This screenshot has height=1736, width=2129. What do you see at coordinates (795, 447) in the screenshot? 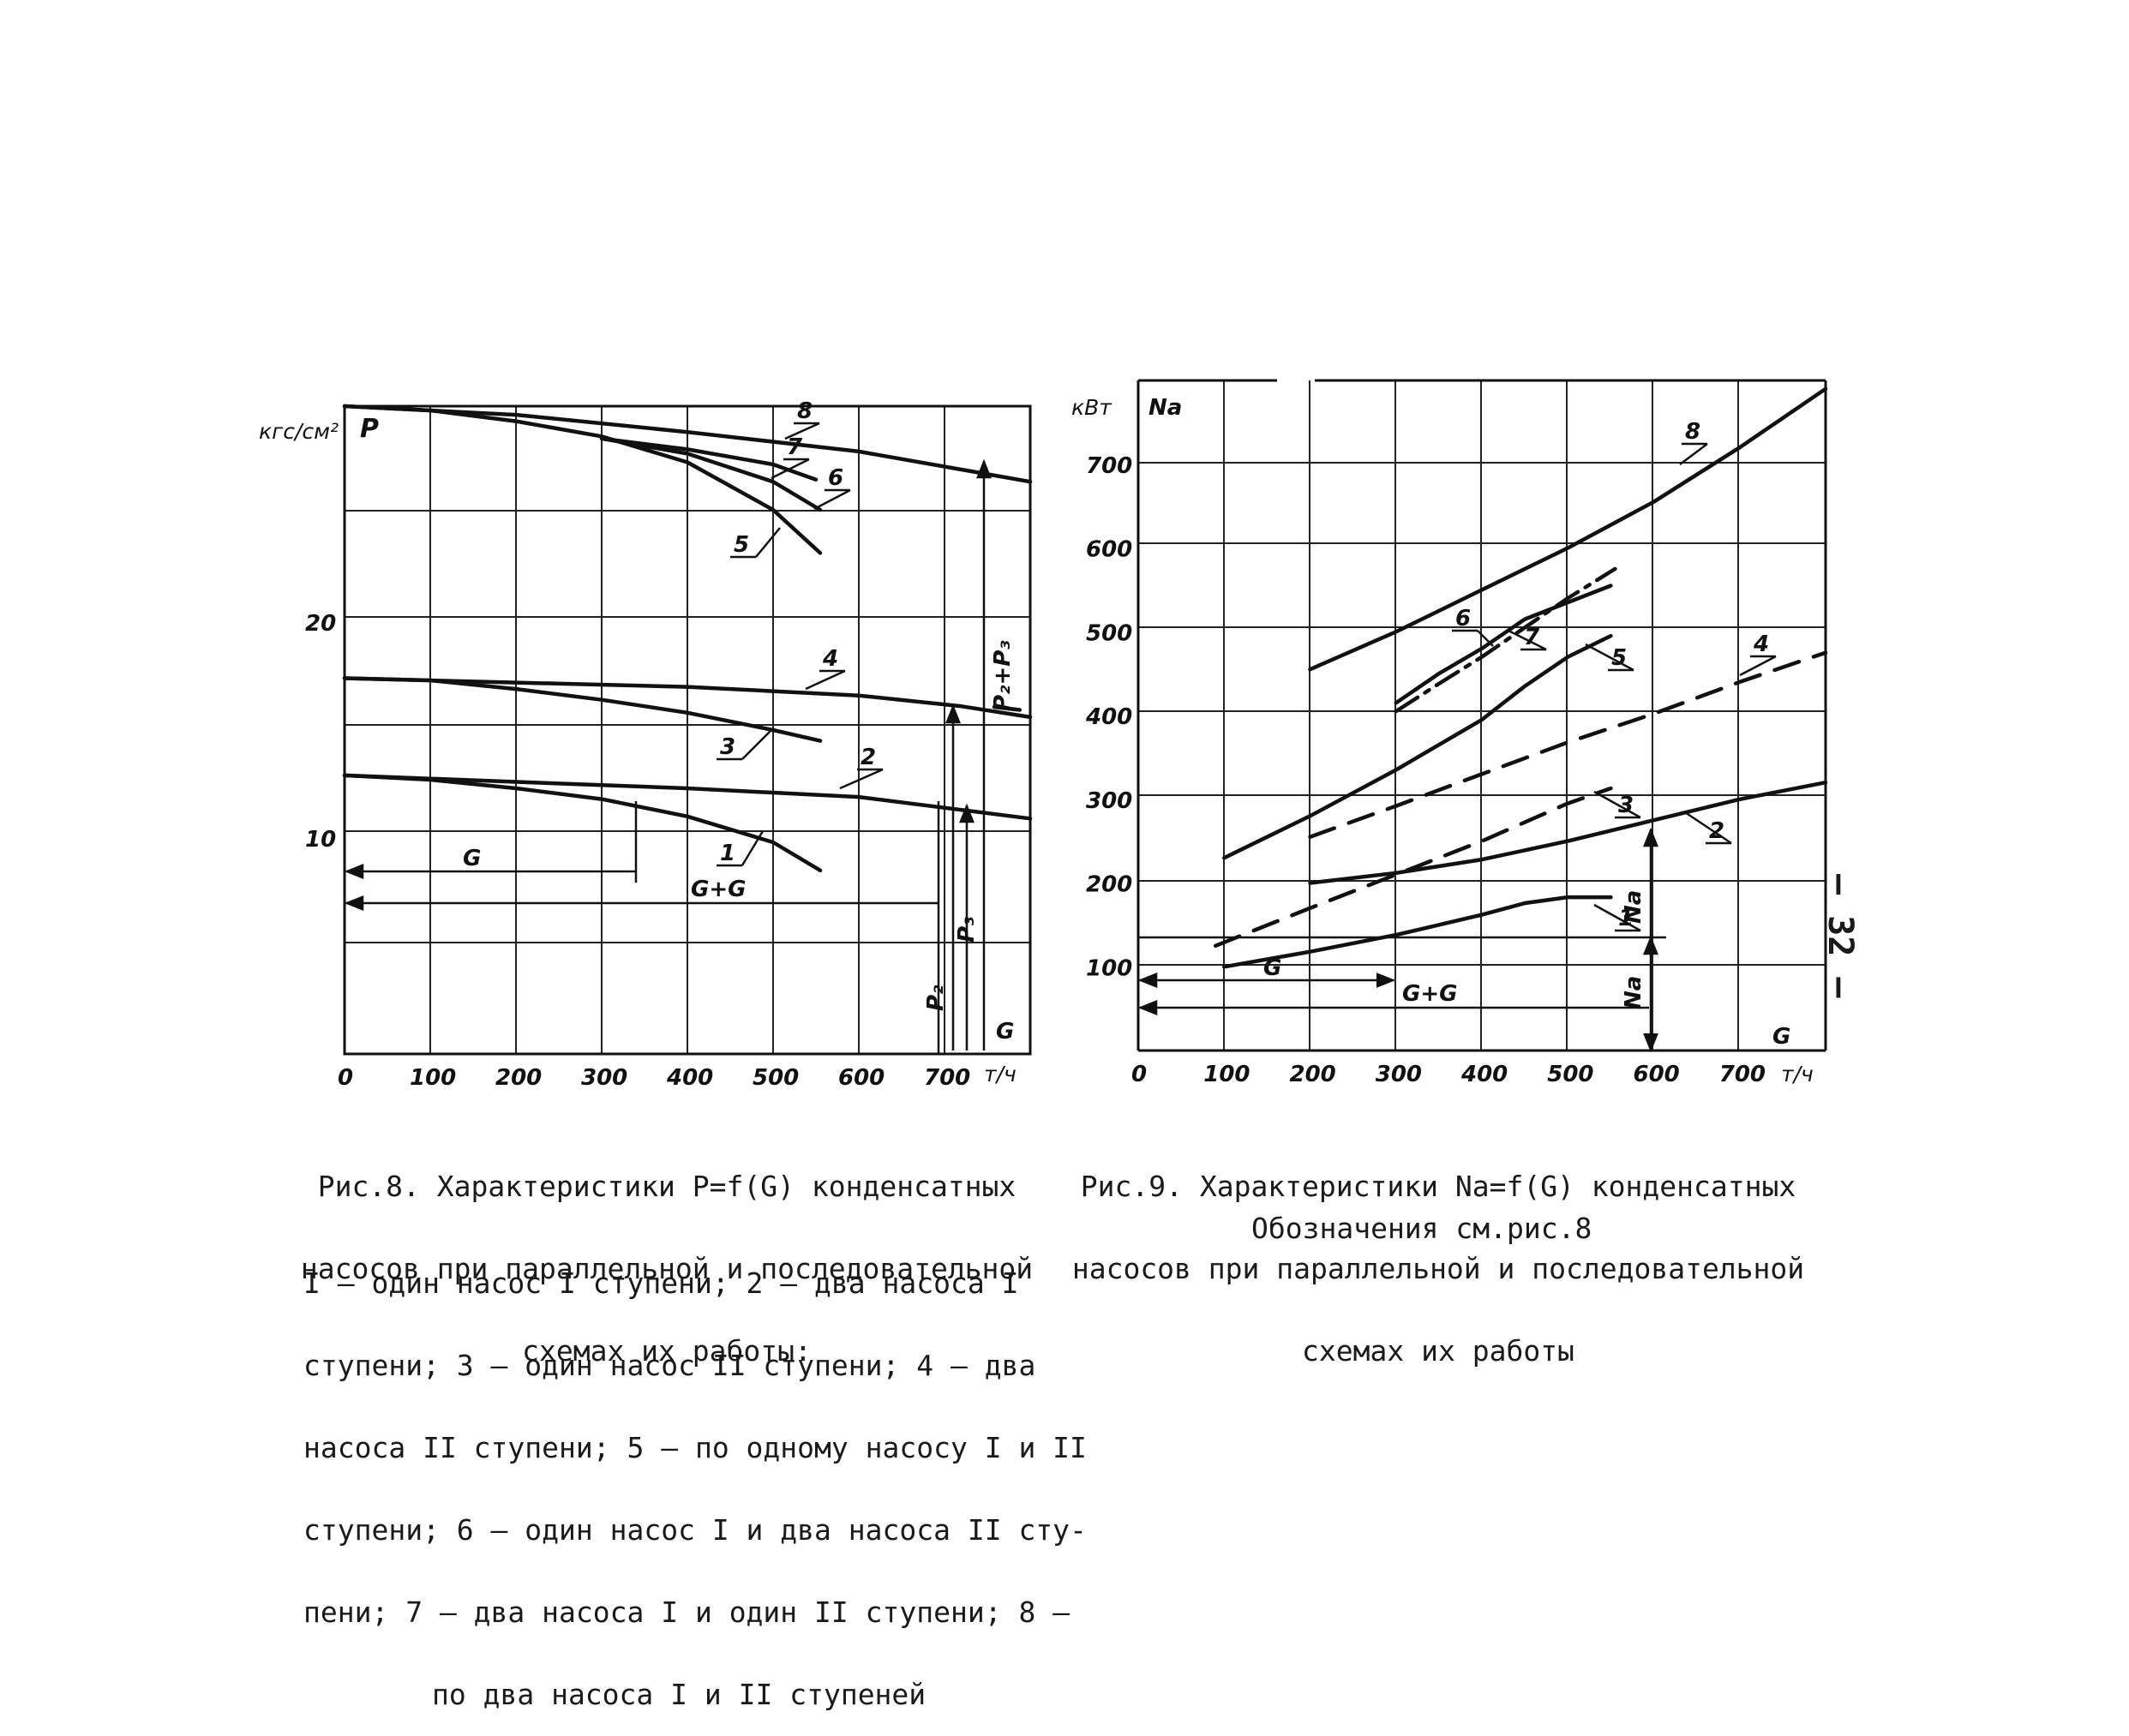
I see `fig8-series-7-label: 7` at bounding box center [795, 447].